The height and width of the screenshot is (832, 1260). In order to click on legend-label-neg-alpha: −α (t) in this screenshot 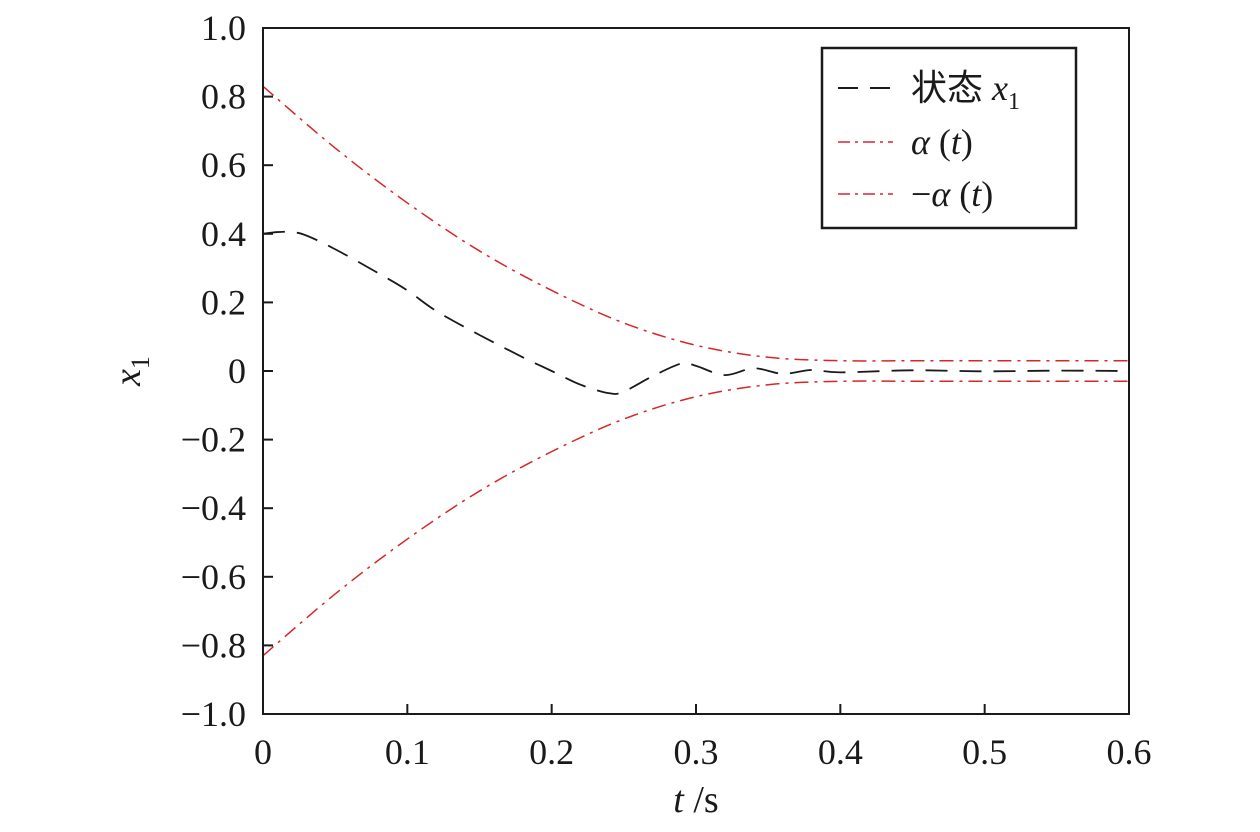, I will do `click(952, 194)`.